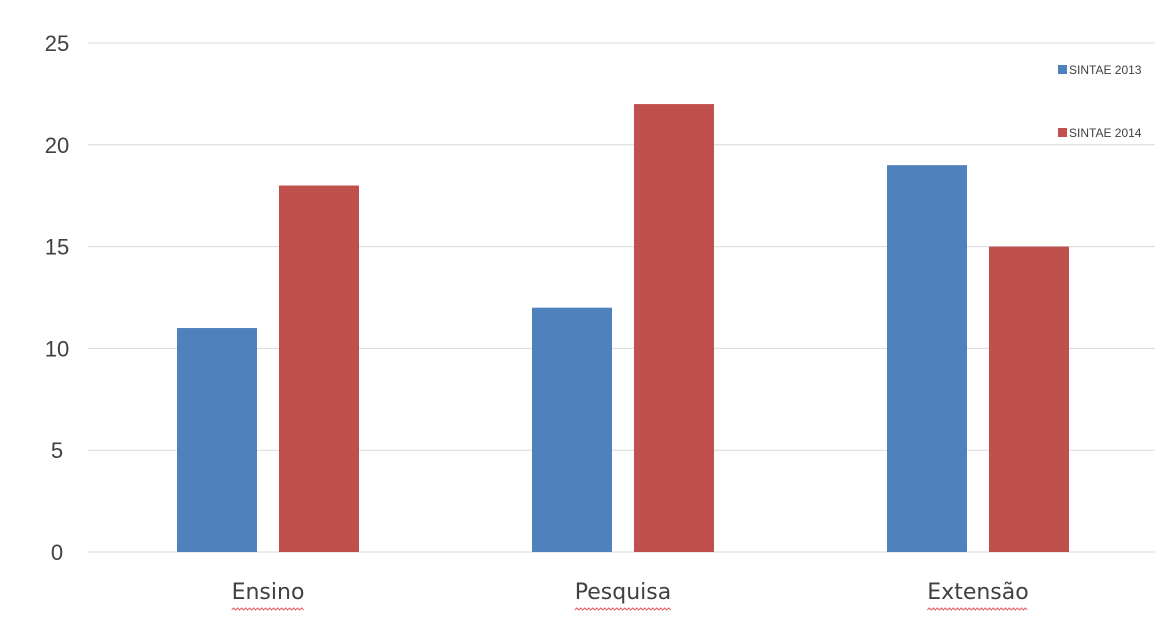  Describe the element at coordinates (268, 592) in the screenshot. I see `category-label: Ensino` at that location.